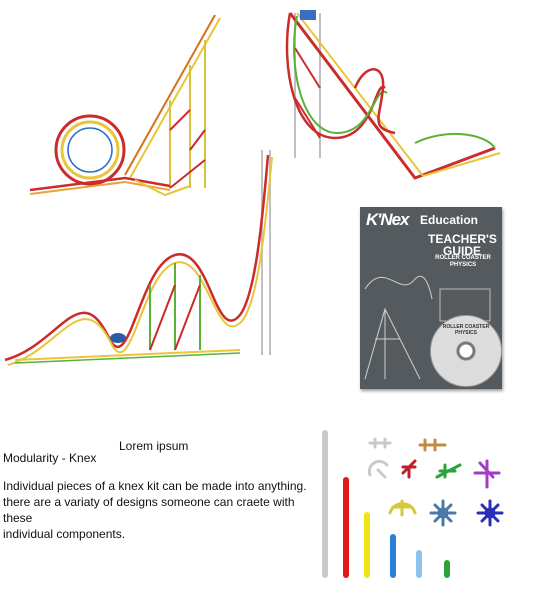  What do you see at coordinates (125, 105) in the screenshot?
I see `loop-coaster-image` at bounding box center [125, 105].